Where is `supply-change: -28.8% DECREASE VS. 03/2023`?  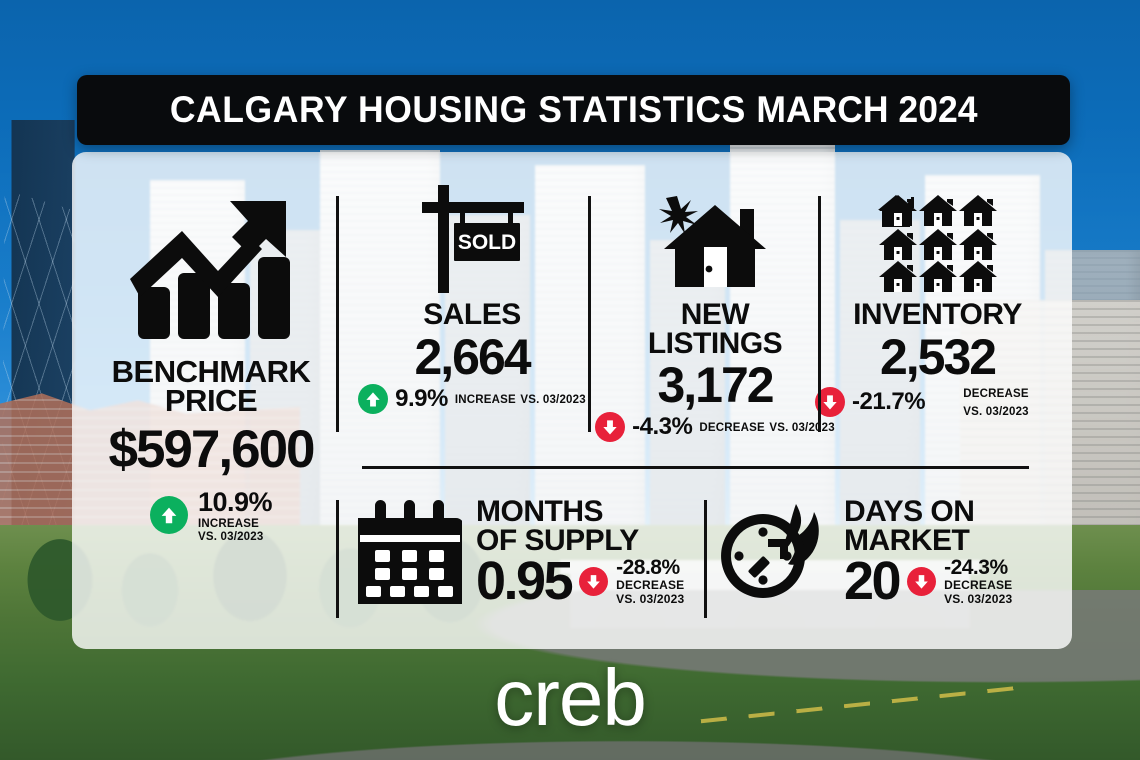
supply-change: -28.8% DECREASE VS. 03/2023 is located at coordinates (650, 581).